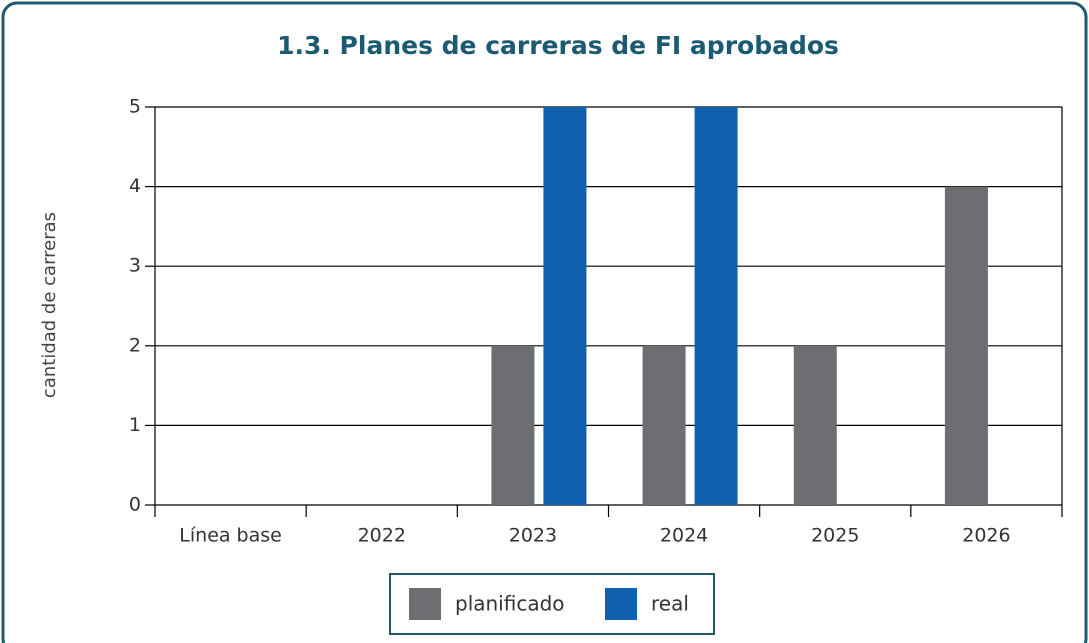 The image size is (1089, 643). I want to click on y-tick-label: 2, so click(135, 345).